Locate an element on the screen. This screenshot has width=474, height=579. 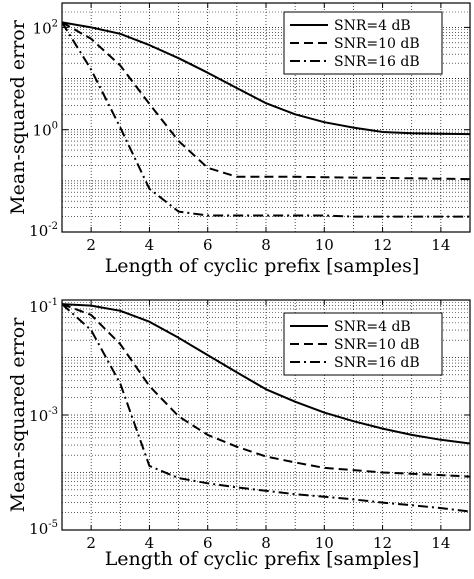
x-tick-label: 8 is located at coordinates (266, 245).